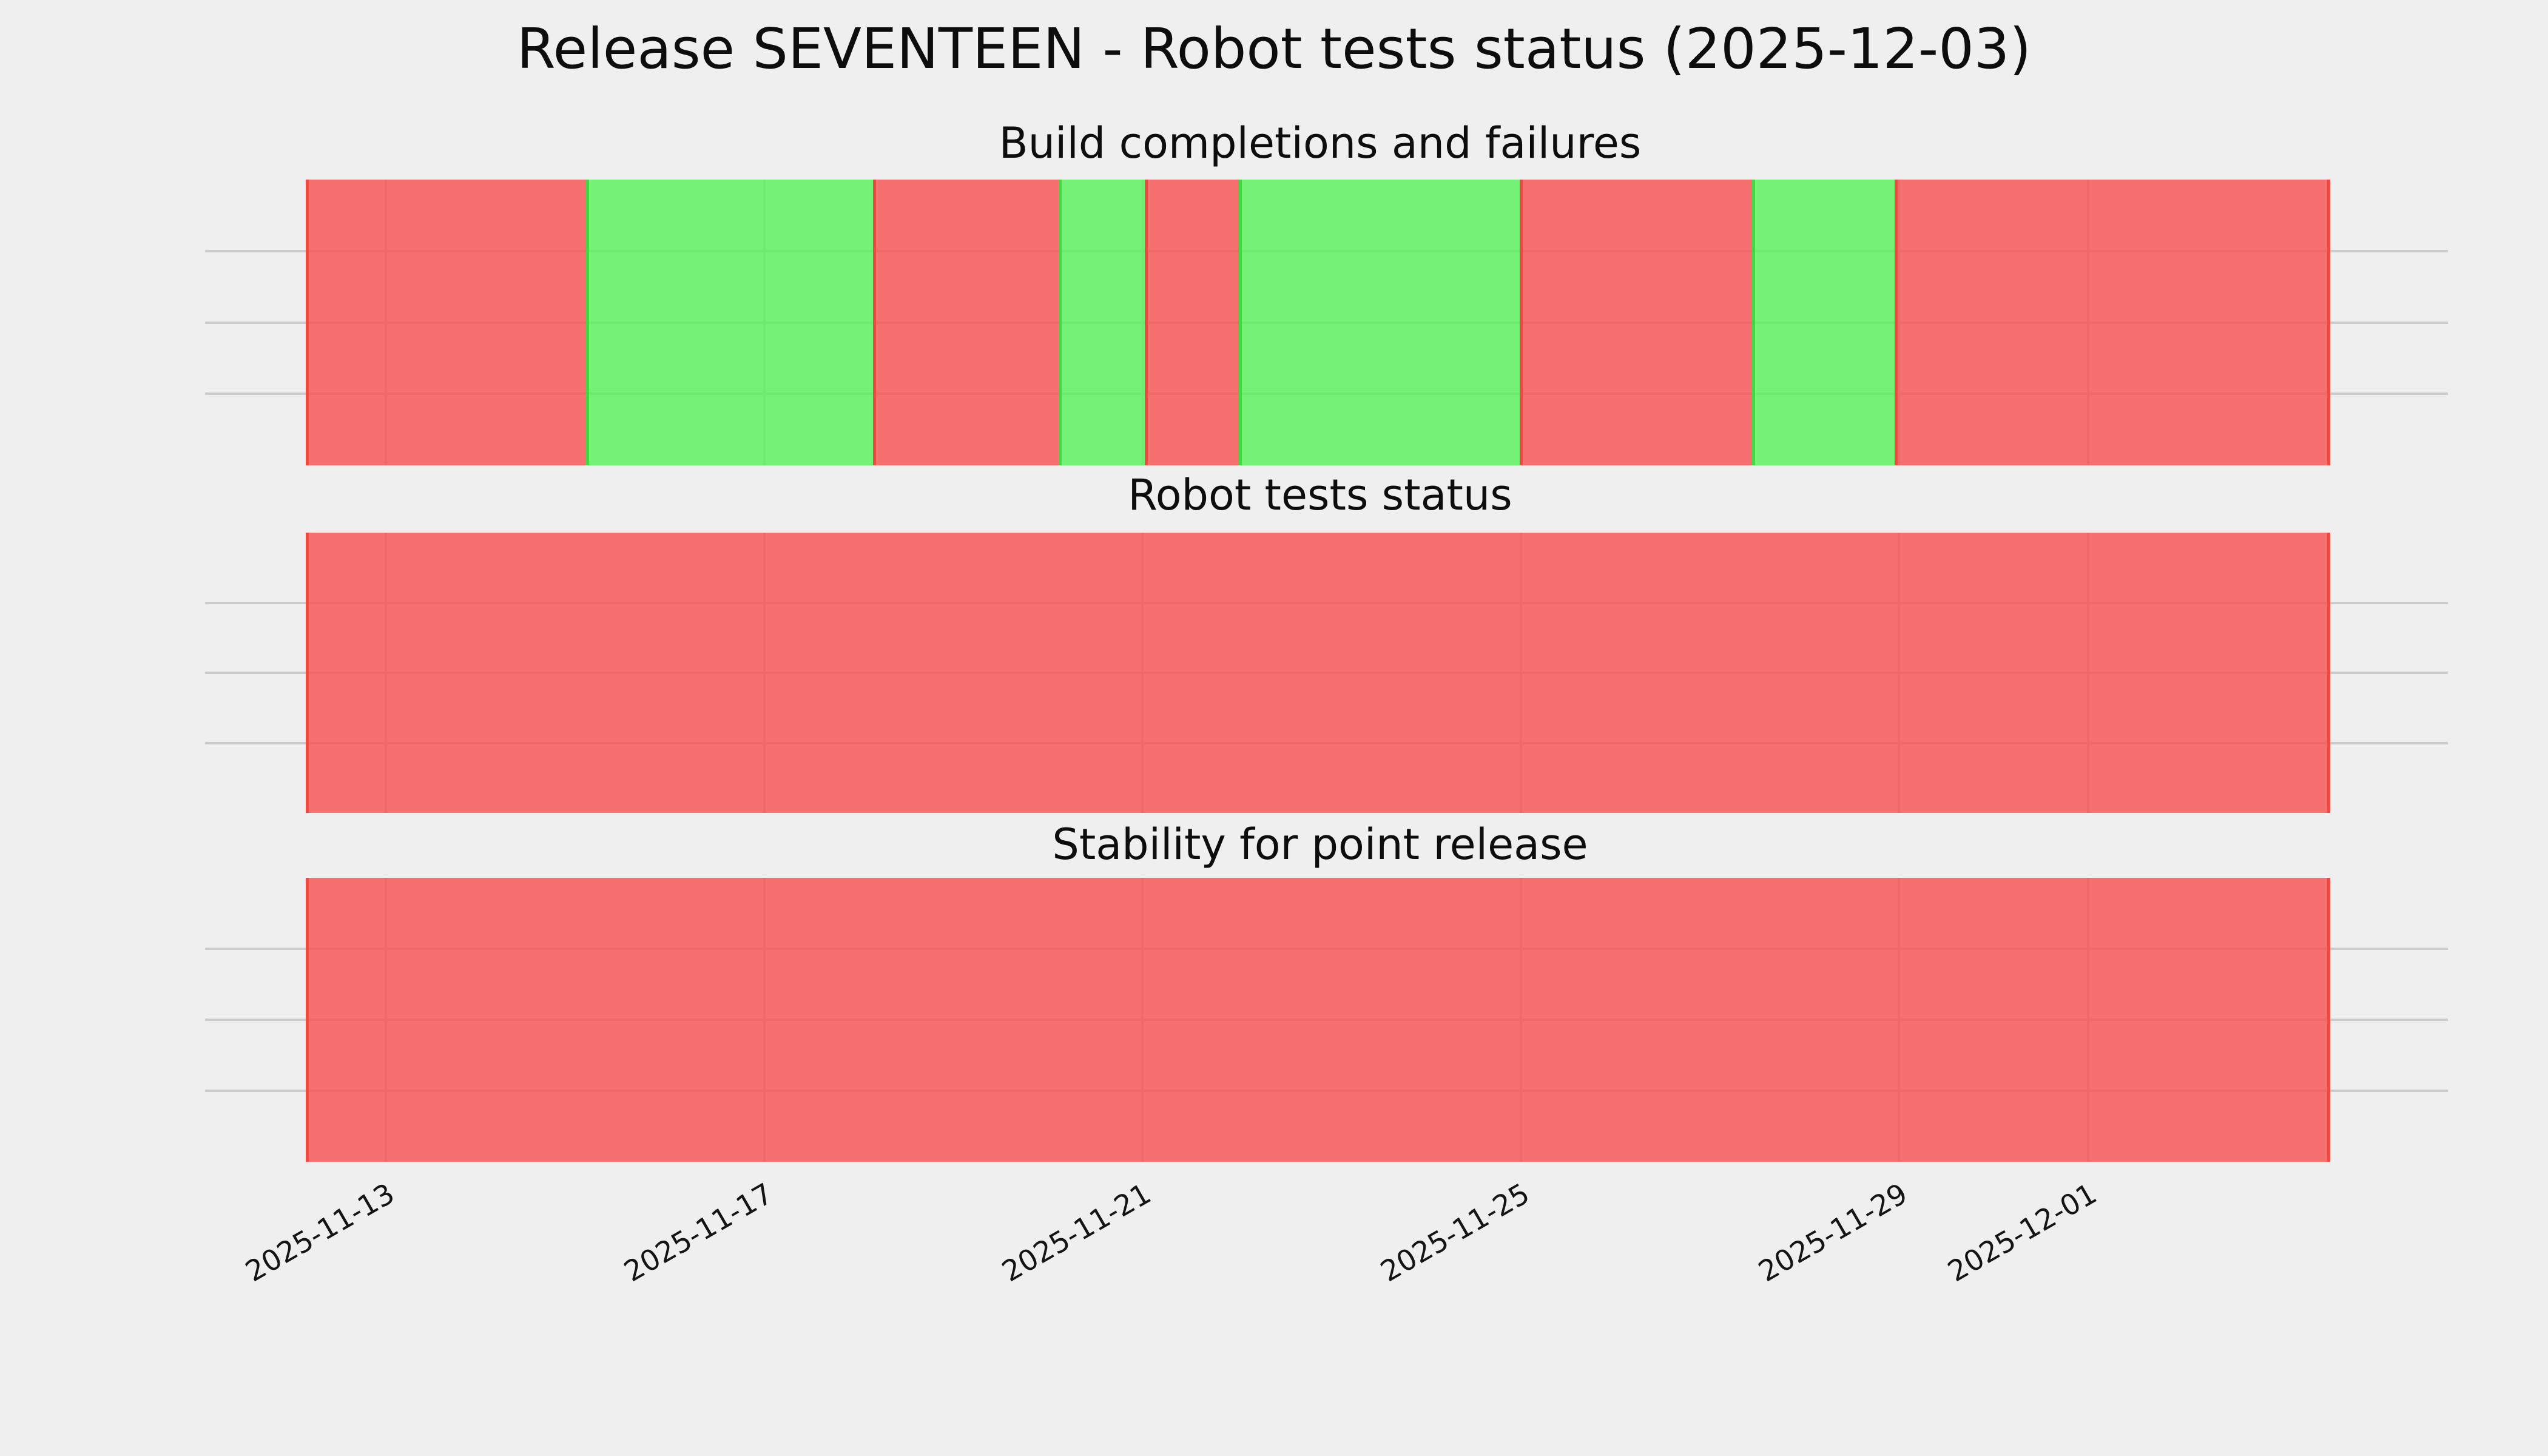 Image resolution: width=2548 pixels, height=1456 pixels. Describe the element at coordinates (1455, 1233) in the screenshot. I see `x-tick-label-text: 2025-11-25` at that location.